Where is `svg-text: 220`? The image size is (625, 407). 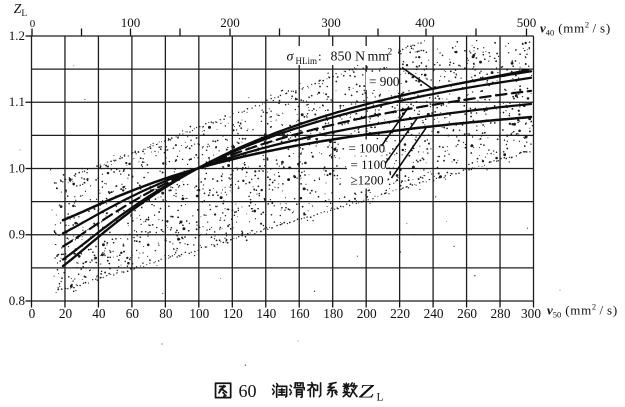 svg-text: 220 is located at coordinates (400, 313).